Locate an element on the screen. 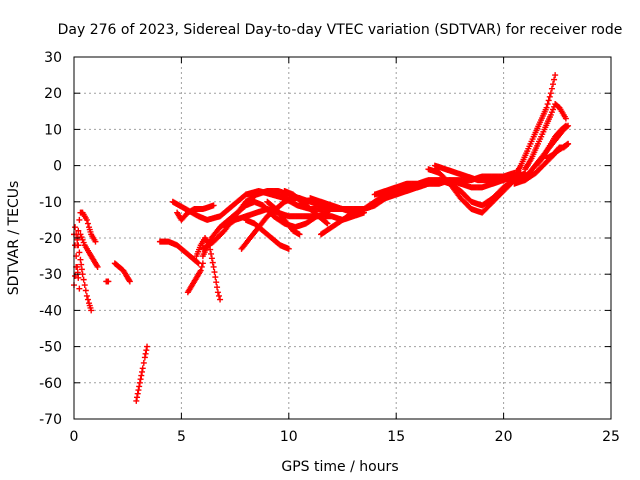  series-s4 is located at coordinates (89, 250).